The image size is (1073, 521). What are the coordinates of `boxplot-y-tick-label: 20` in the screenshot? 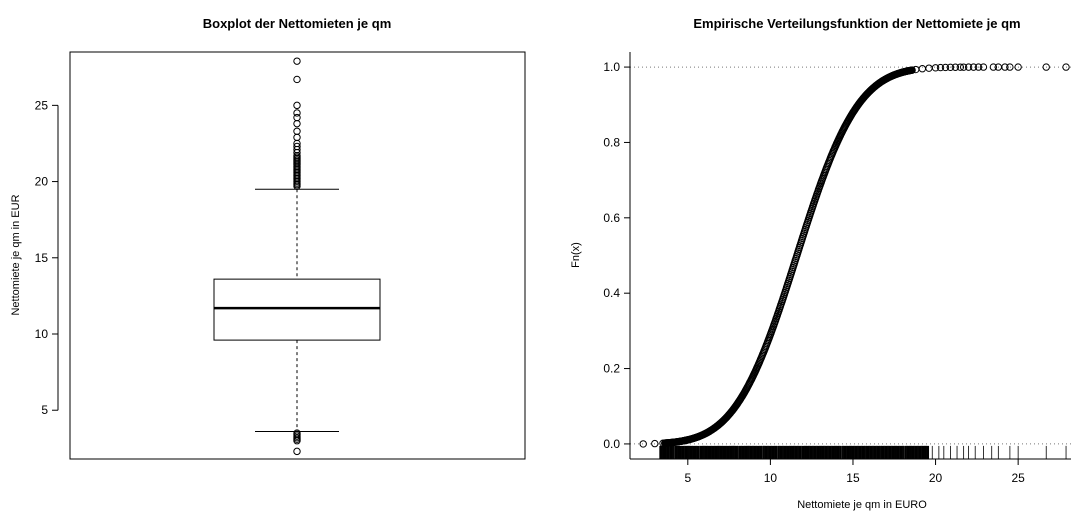 It's located at (42, 182).